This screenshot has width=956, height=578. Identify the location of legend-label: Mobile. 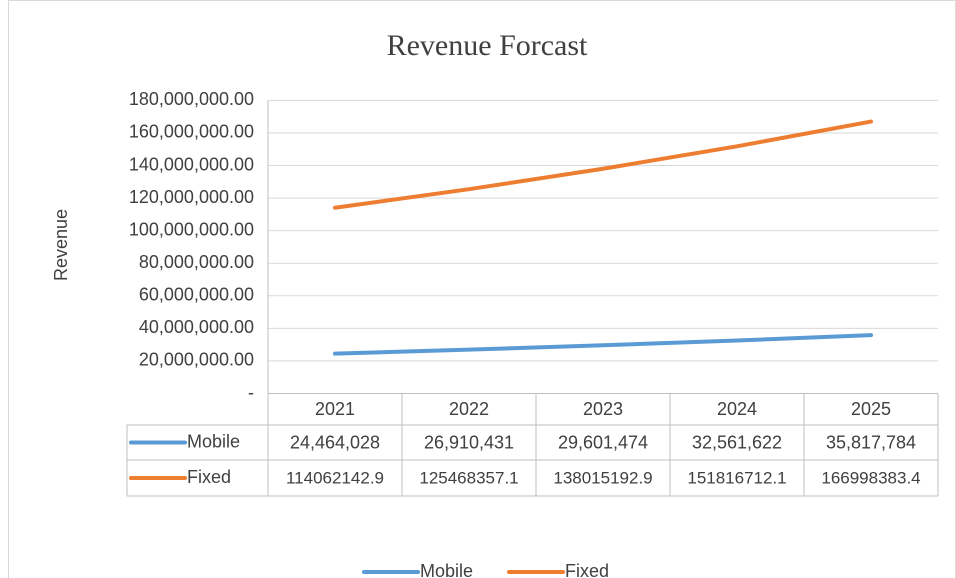
(446, 569).